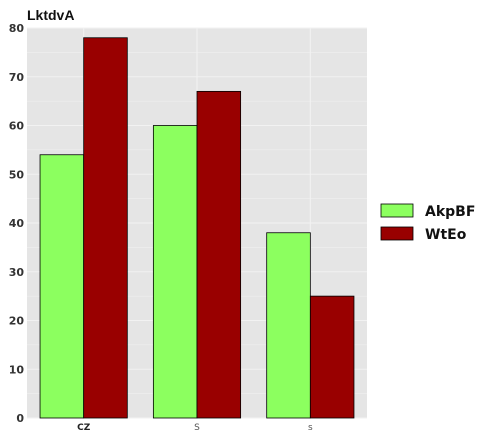  I want to click on bar-WtEo-S, so click(219, 254).